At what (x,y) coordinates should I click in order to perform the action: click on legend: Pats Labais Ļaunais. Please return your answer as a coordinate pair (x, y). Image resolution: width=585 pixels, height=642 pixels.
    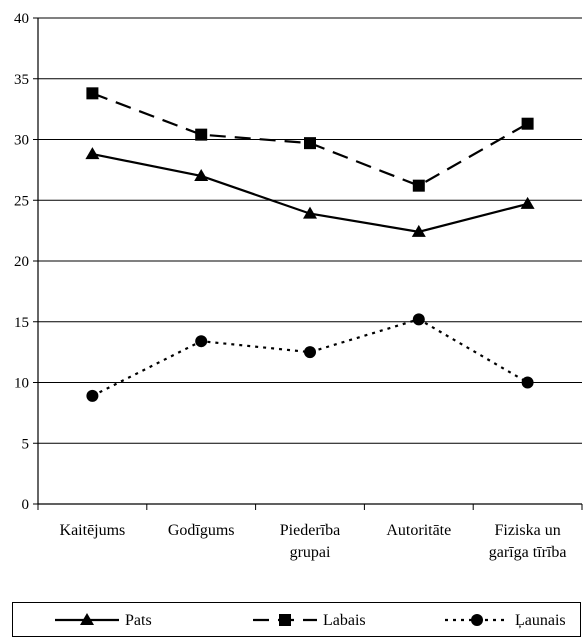
    Looking at the image, I should click on (296, 619).